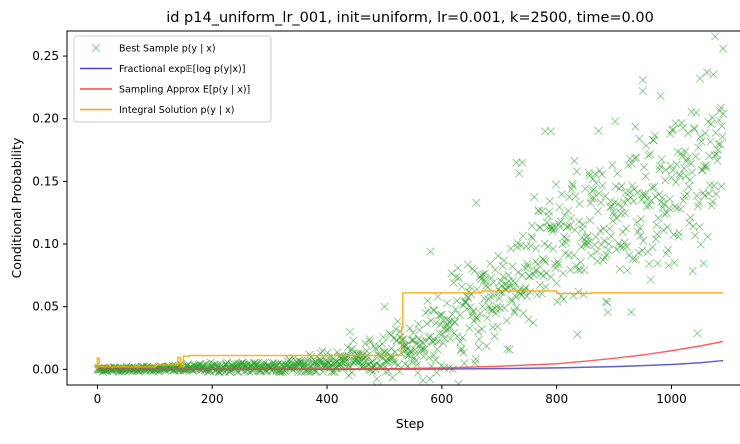 The width and height of the screenshot is (740, 444). I want to click on y-axis-ticks: 0.00 0.05 0.10 0.15 0.20 0.25, so click(49, 212).